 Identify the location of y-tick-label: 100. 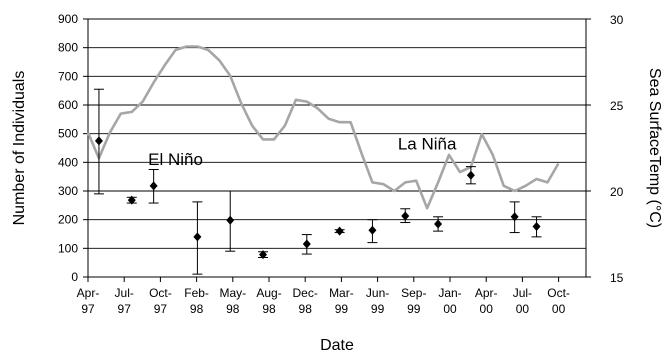
(68, 248).